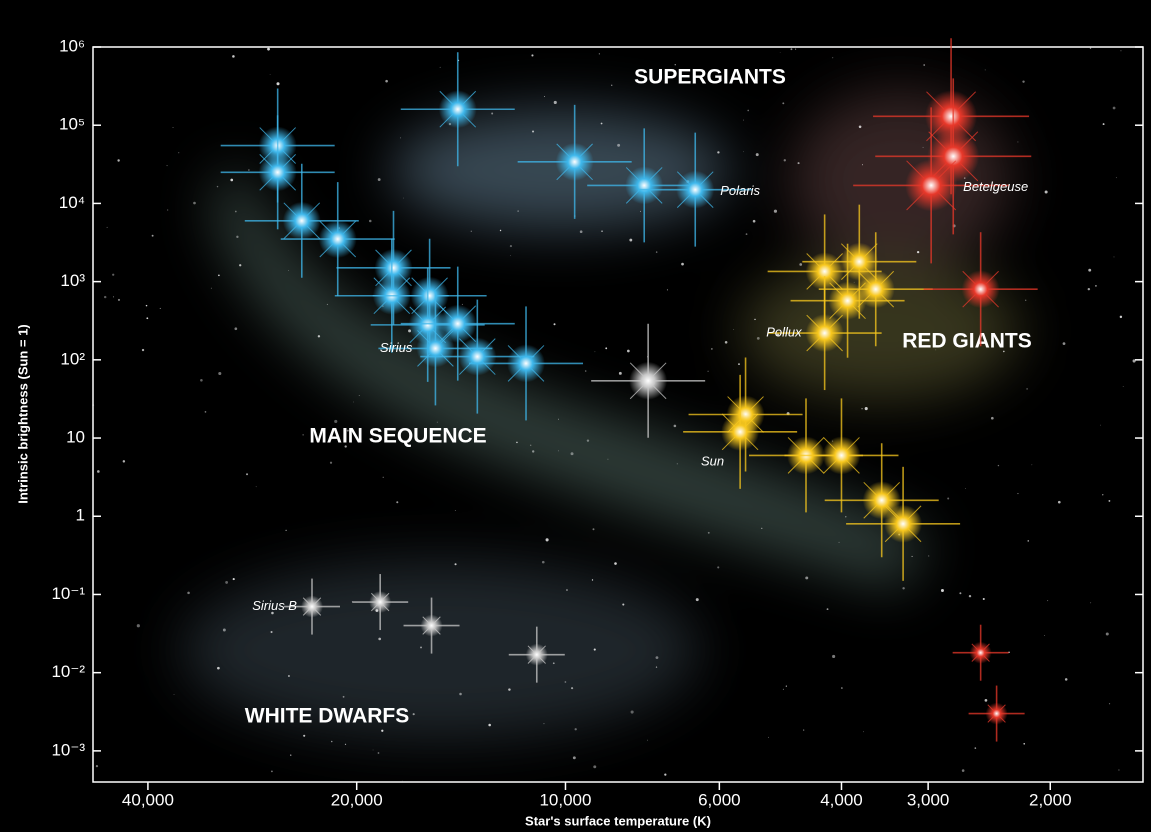 This screenshot has height=832, width=1151. What do you see at coordinates (396, 347) in the screenshot?
I see `star-name: Sirius` at bounding box center [396, 347].